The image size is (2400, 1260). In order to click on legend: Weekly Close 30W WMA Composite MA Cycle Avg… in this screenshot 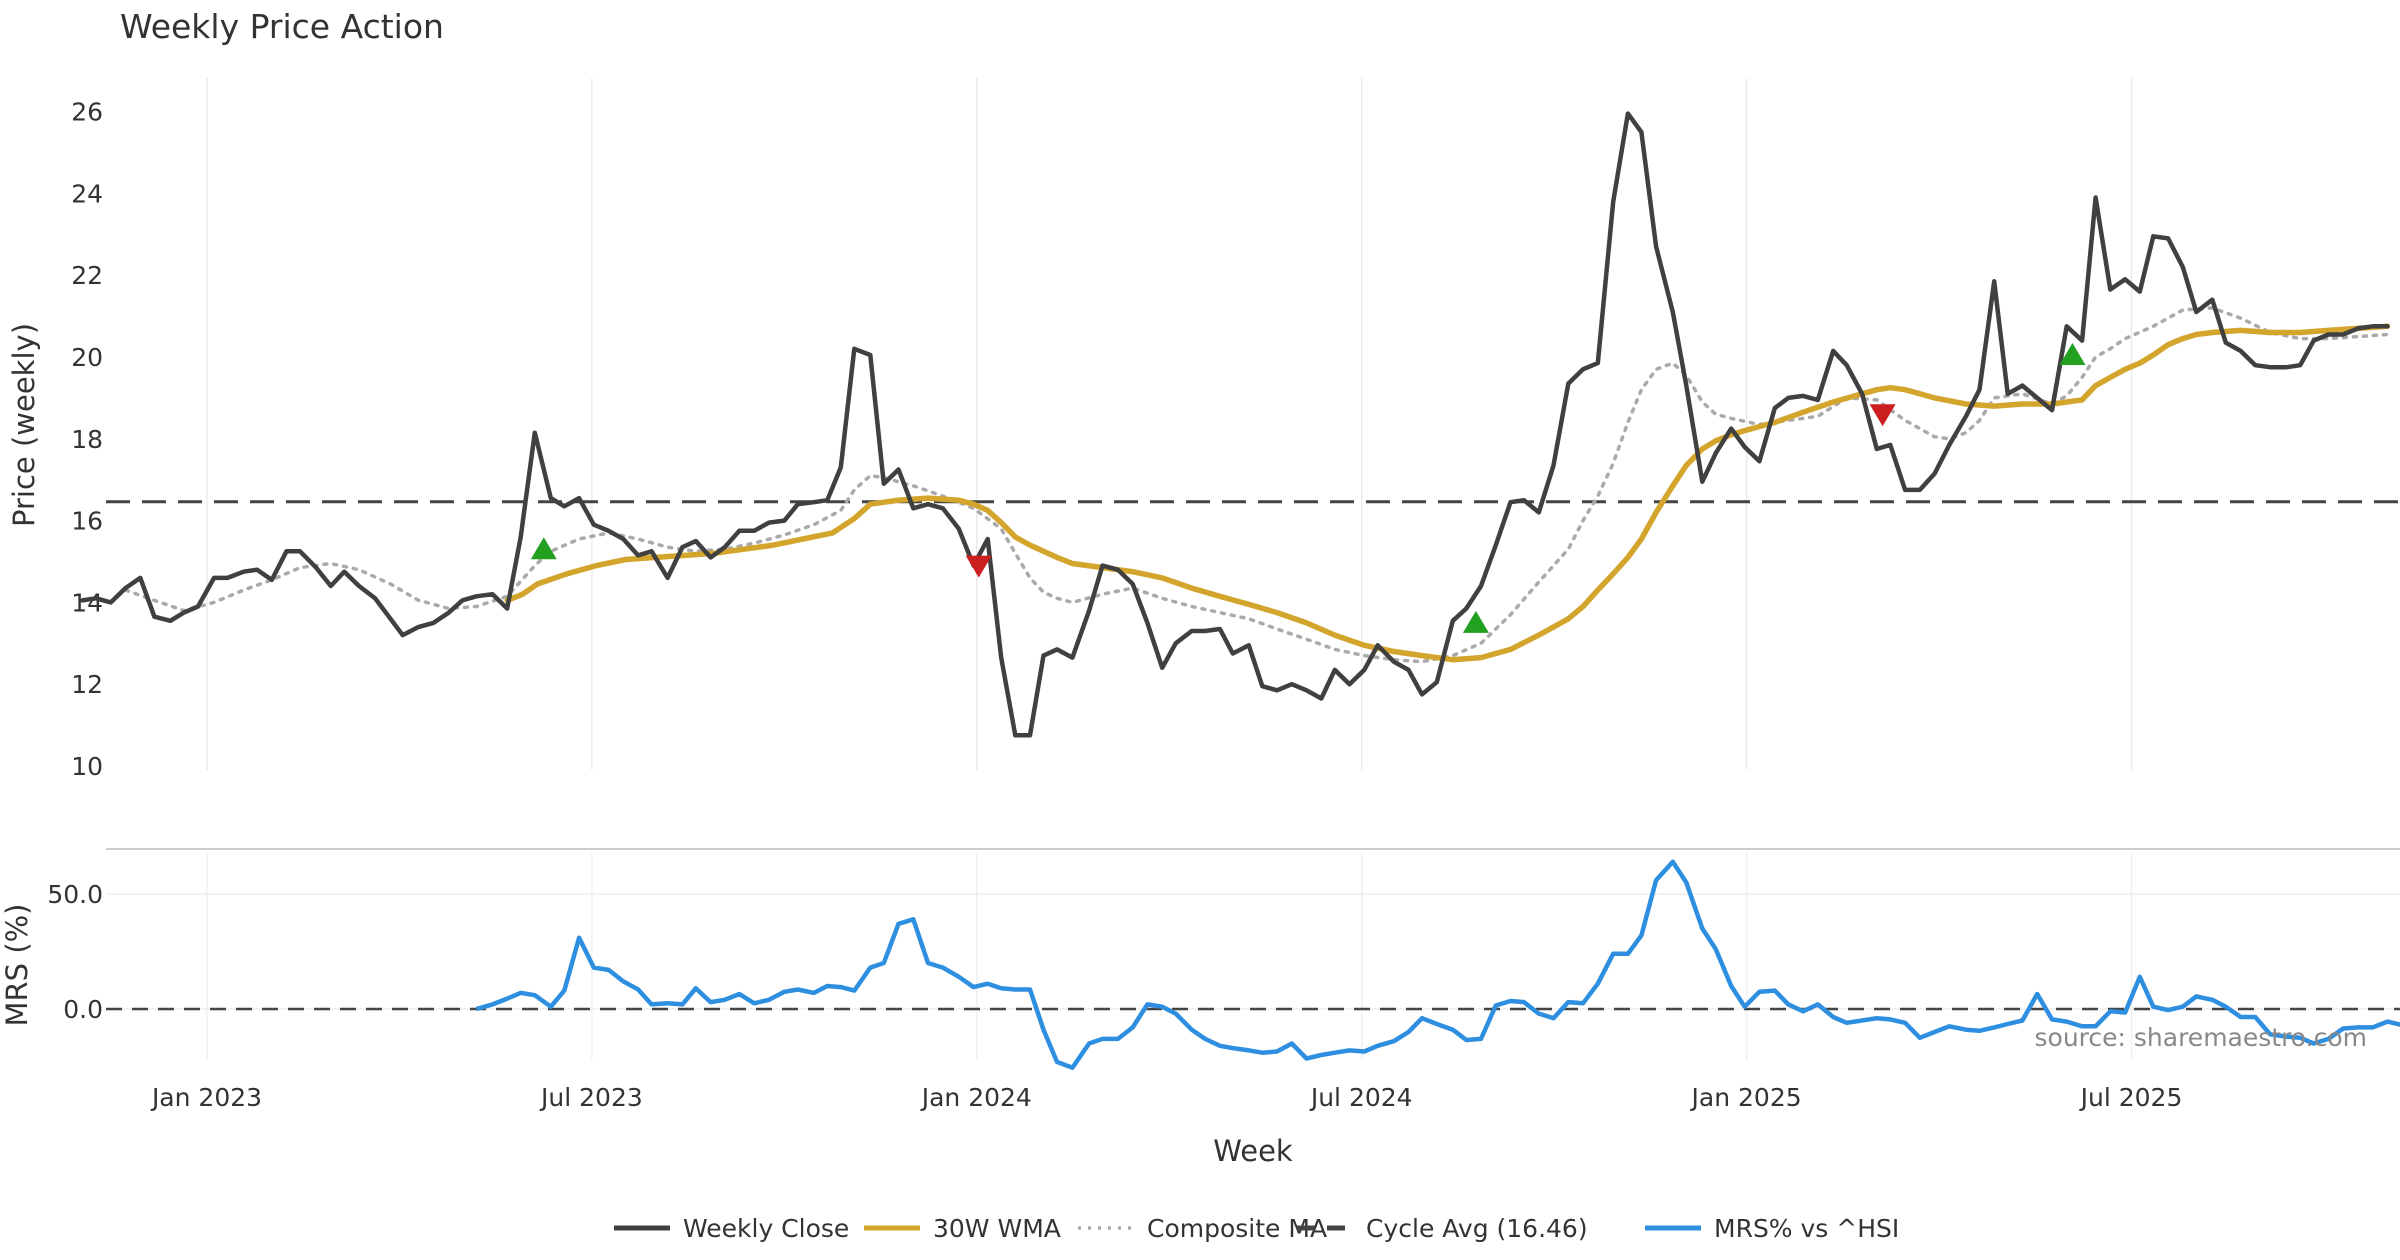, I will do `click(1256, 1228)`.